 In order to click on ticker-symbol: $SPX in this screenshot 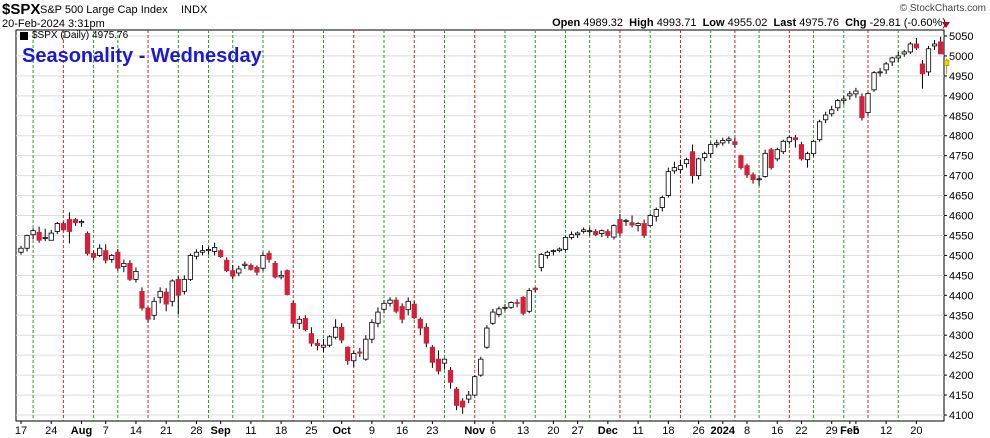, I will do `click(21, 9)`.